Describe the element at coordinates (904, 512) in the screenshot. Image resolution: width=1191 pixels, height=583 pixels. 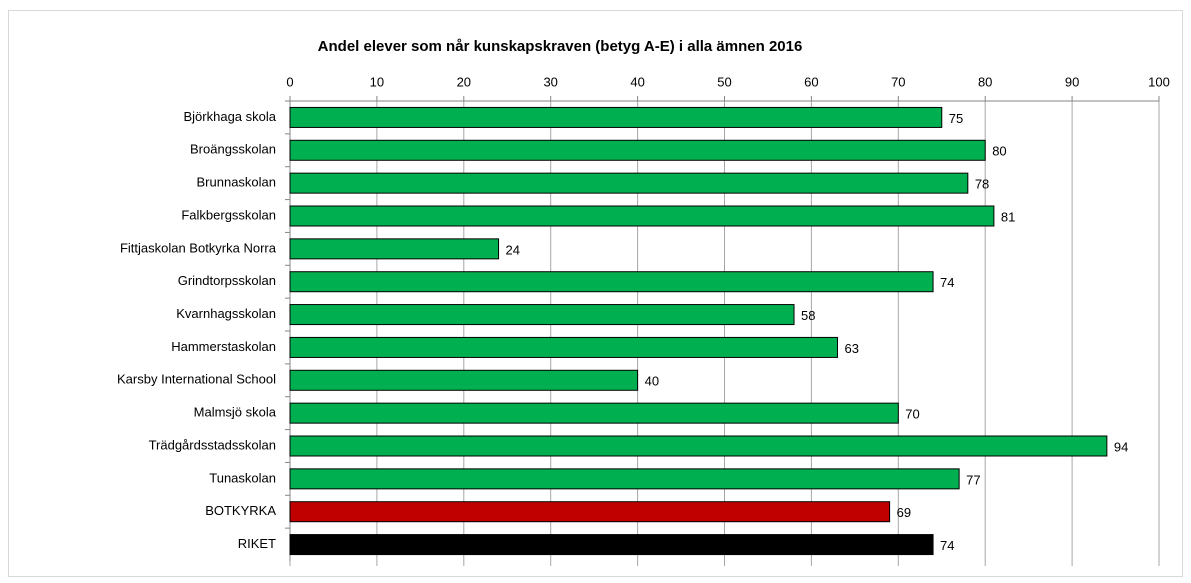
I see `data-label: 69` at that location.